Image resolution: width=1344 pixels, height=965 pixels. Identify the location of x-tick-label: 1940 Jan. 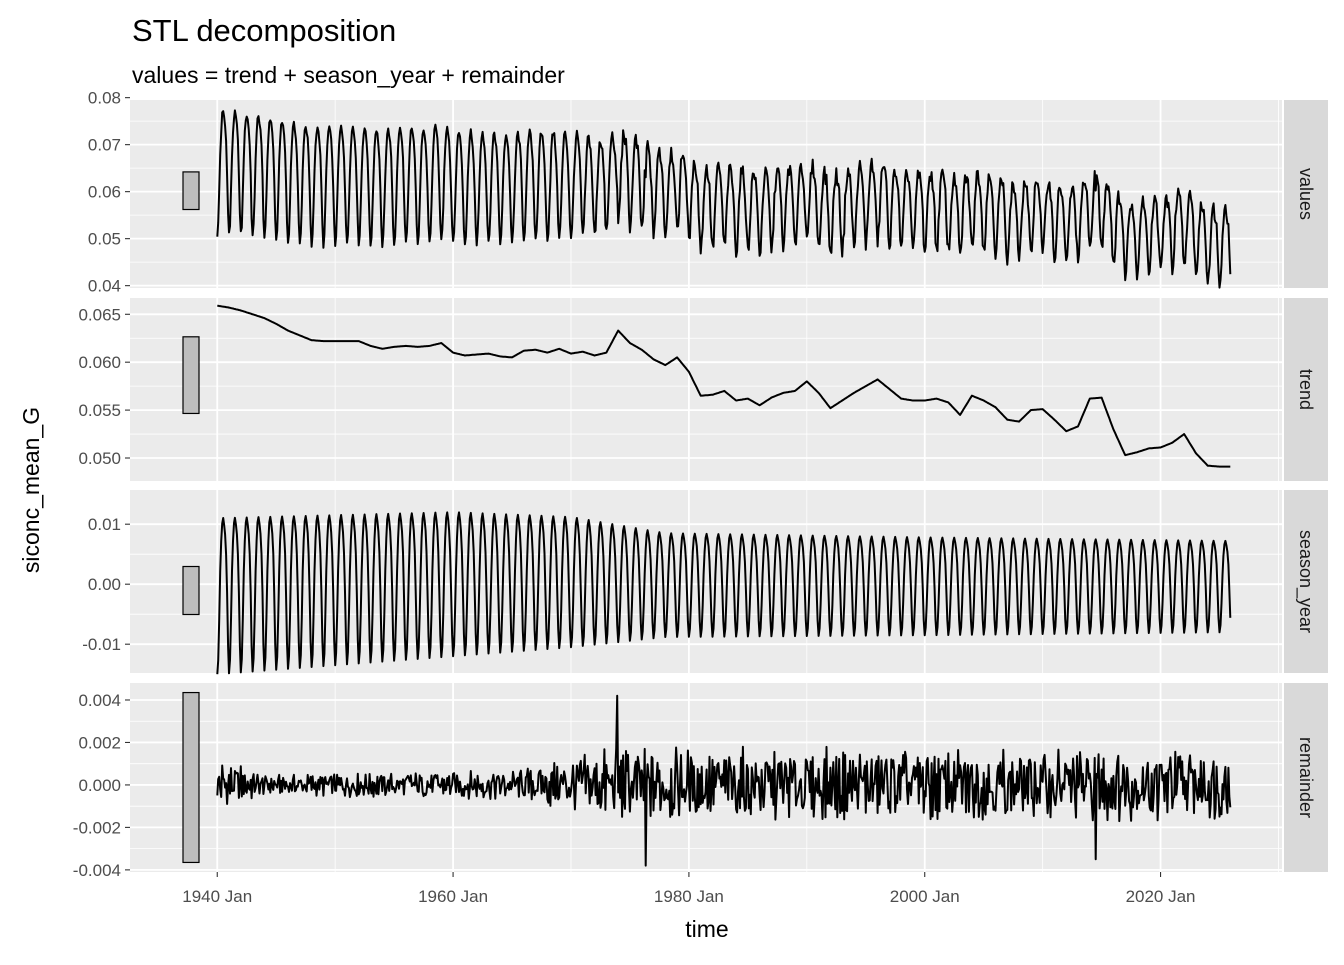
(217, 896).